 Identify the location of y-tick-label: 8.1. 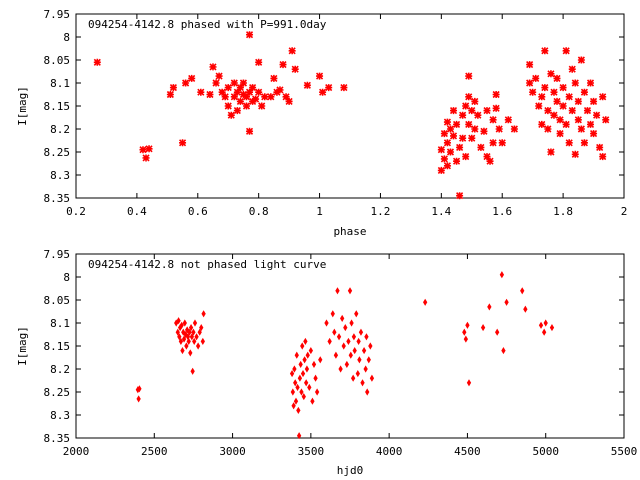
(60, 323).